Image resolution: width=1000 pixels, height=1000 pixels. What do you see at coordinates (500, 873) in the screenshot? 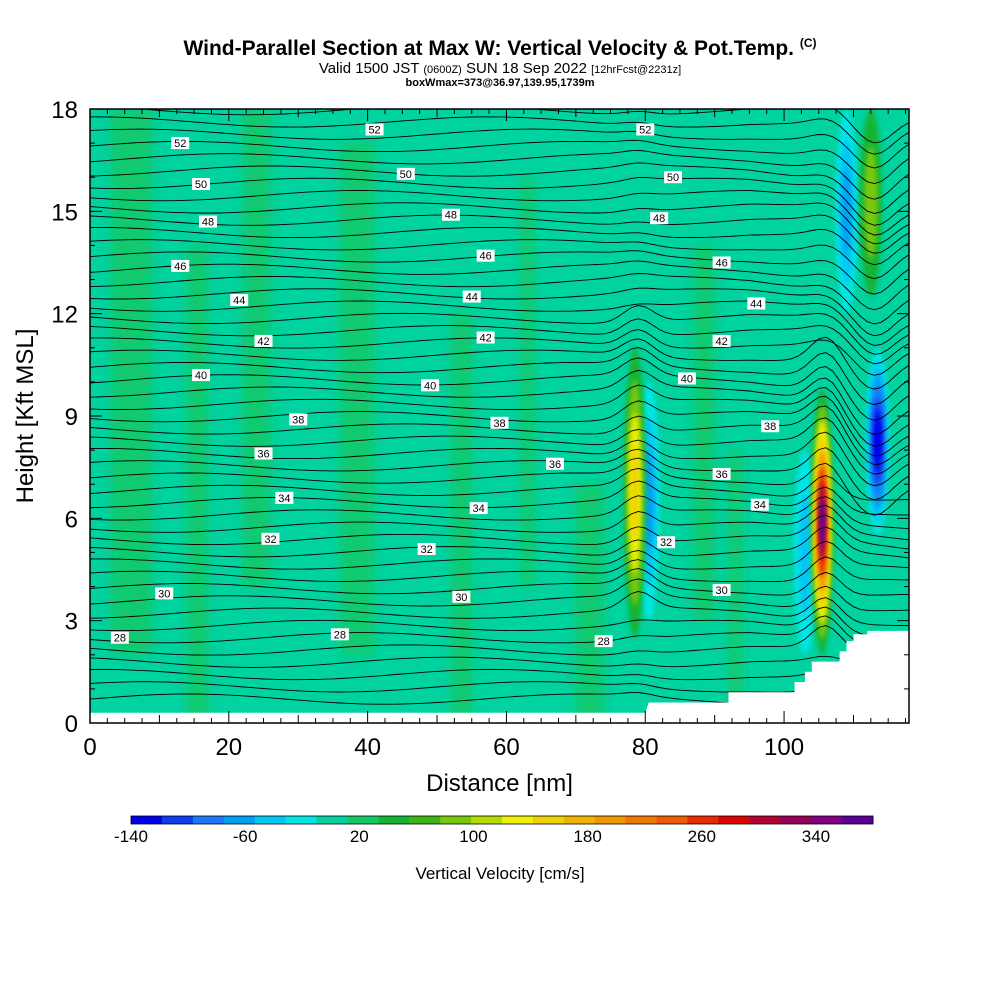
I see `colorbar-title: Vertical Velocity [cm/s]` at bounding box center [500, 873].